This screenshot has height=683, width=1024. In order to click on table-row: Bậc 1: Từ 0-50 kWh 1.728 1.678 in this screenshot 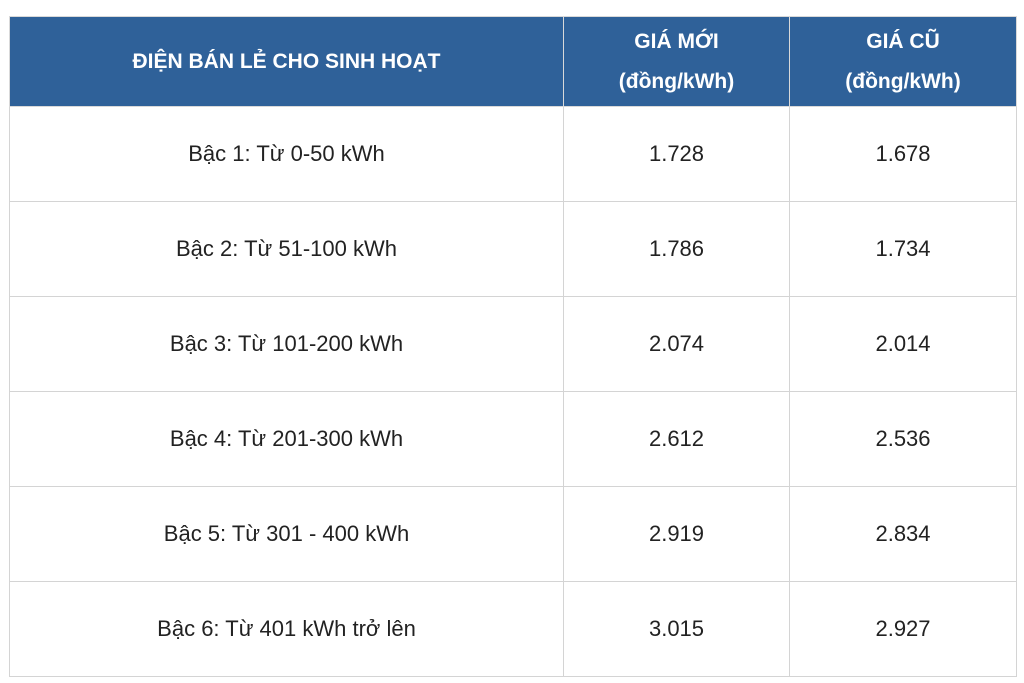, I will do `click(513, 154)`.